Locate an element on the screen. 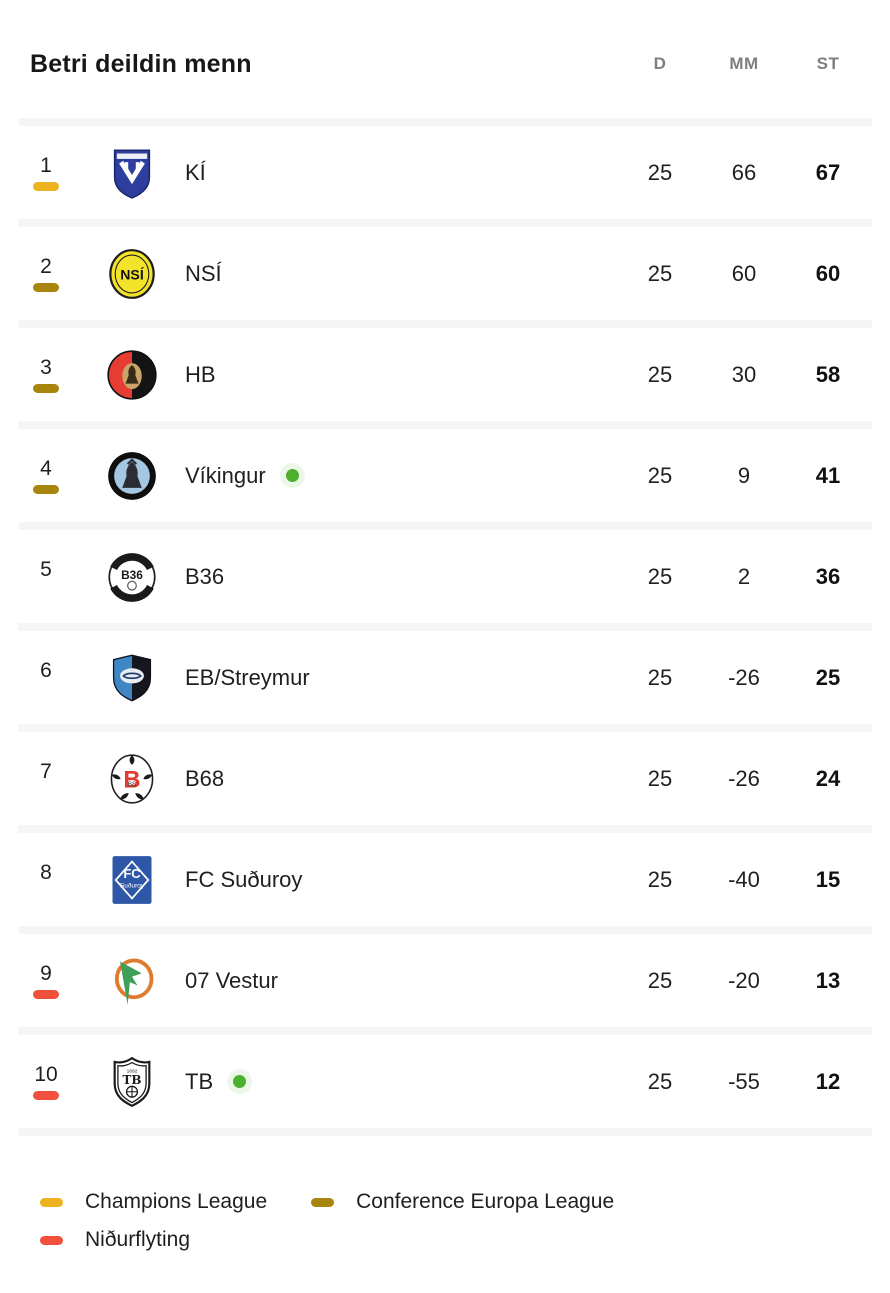 This screenshot has height=1293, width=890. table-row-ki: 1 KÍ 25 66 67 is located at coordinates (445, 172).